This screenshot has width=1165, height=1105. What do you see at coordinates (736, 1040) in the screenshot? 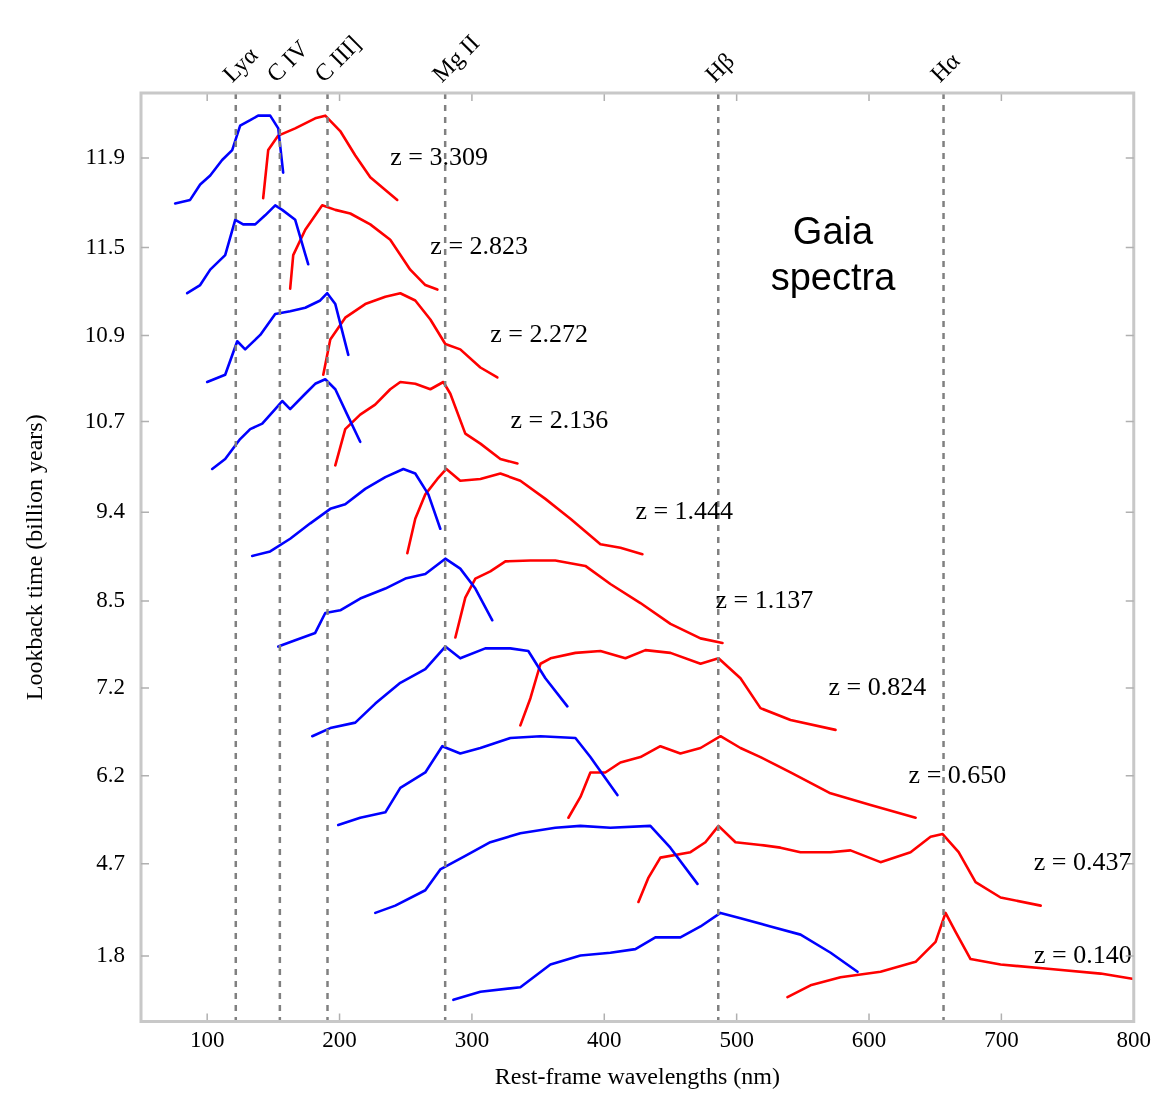
I see `x-tick-label: 500` at bounding box center [736, 1040].